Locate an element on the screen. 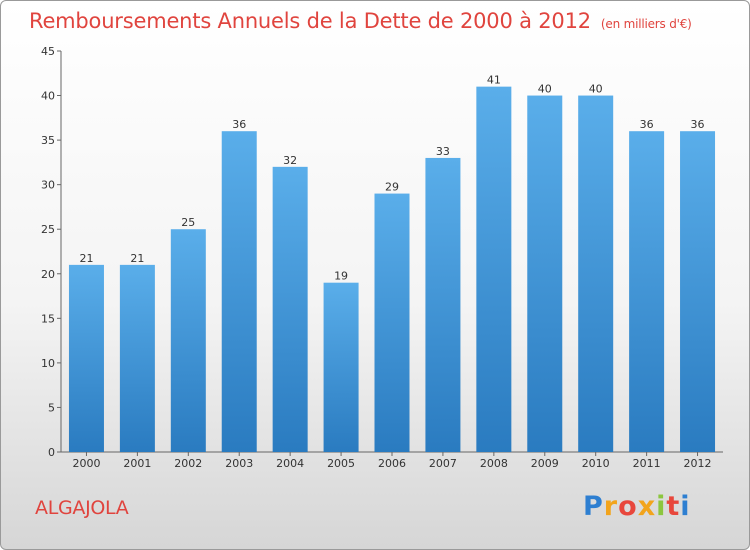  data-label: 29 is located at coordinates (392, 187).